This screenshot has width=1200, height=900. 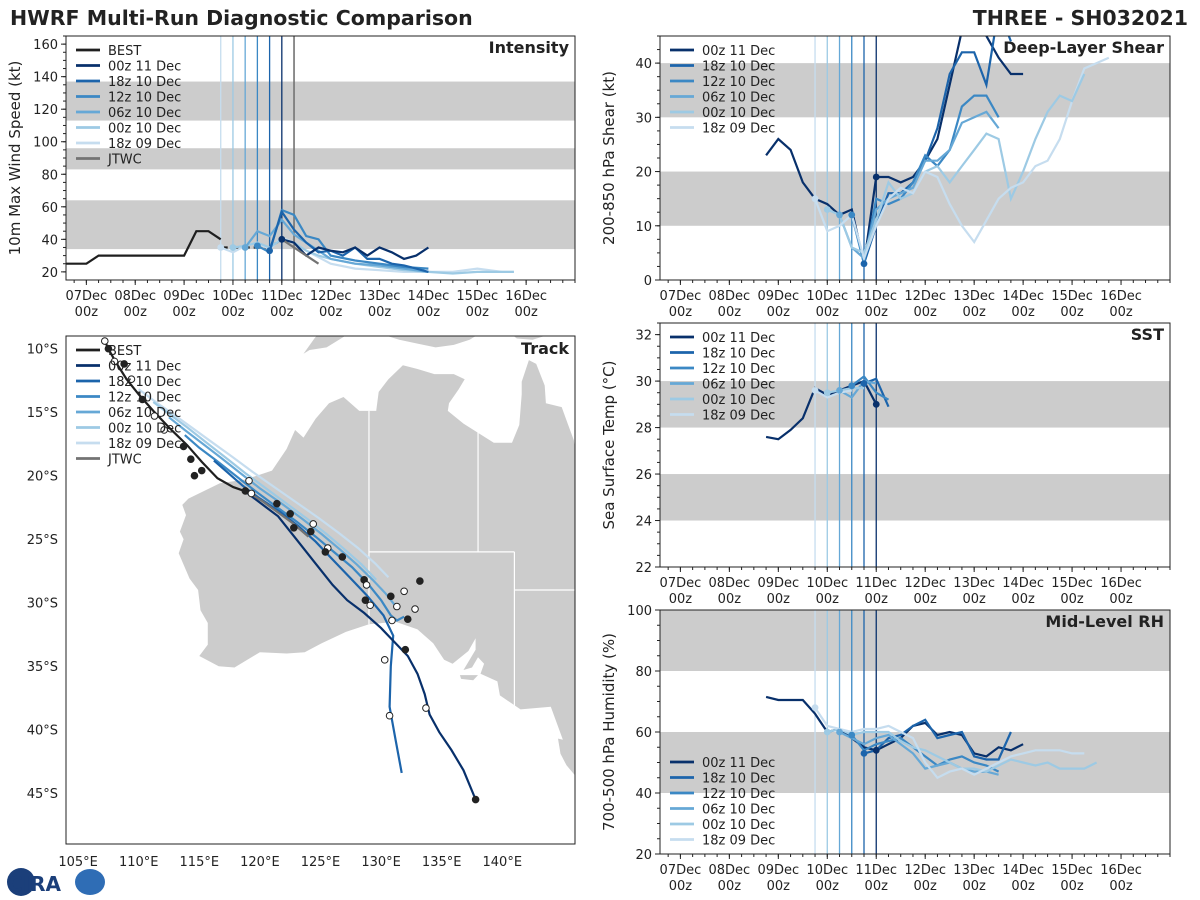 I want to click on rh-xtick-label: 07Dec, so click(x=681, y=870).